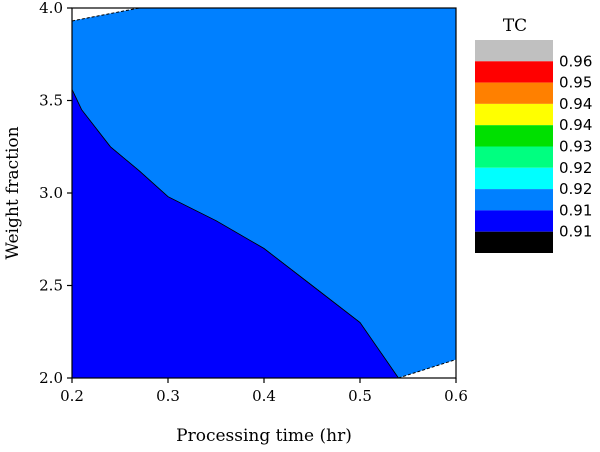 The height and width of the screenshot is (452, 600). What do you see at coordinates (168, 396) in the screenshot?
I see `x-tick-label: 0.3` at bounding box center [168, 396].